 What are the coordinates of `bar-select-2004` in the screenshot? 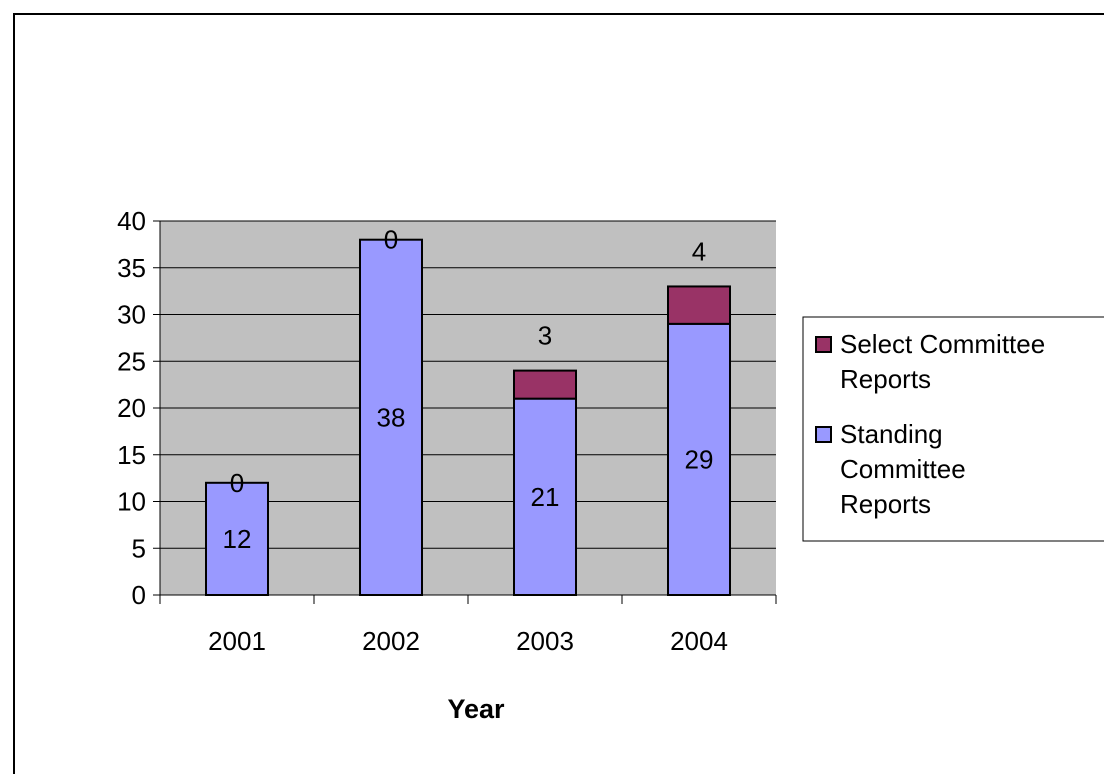 It's located at (699, 305).